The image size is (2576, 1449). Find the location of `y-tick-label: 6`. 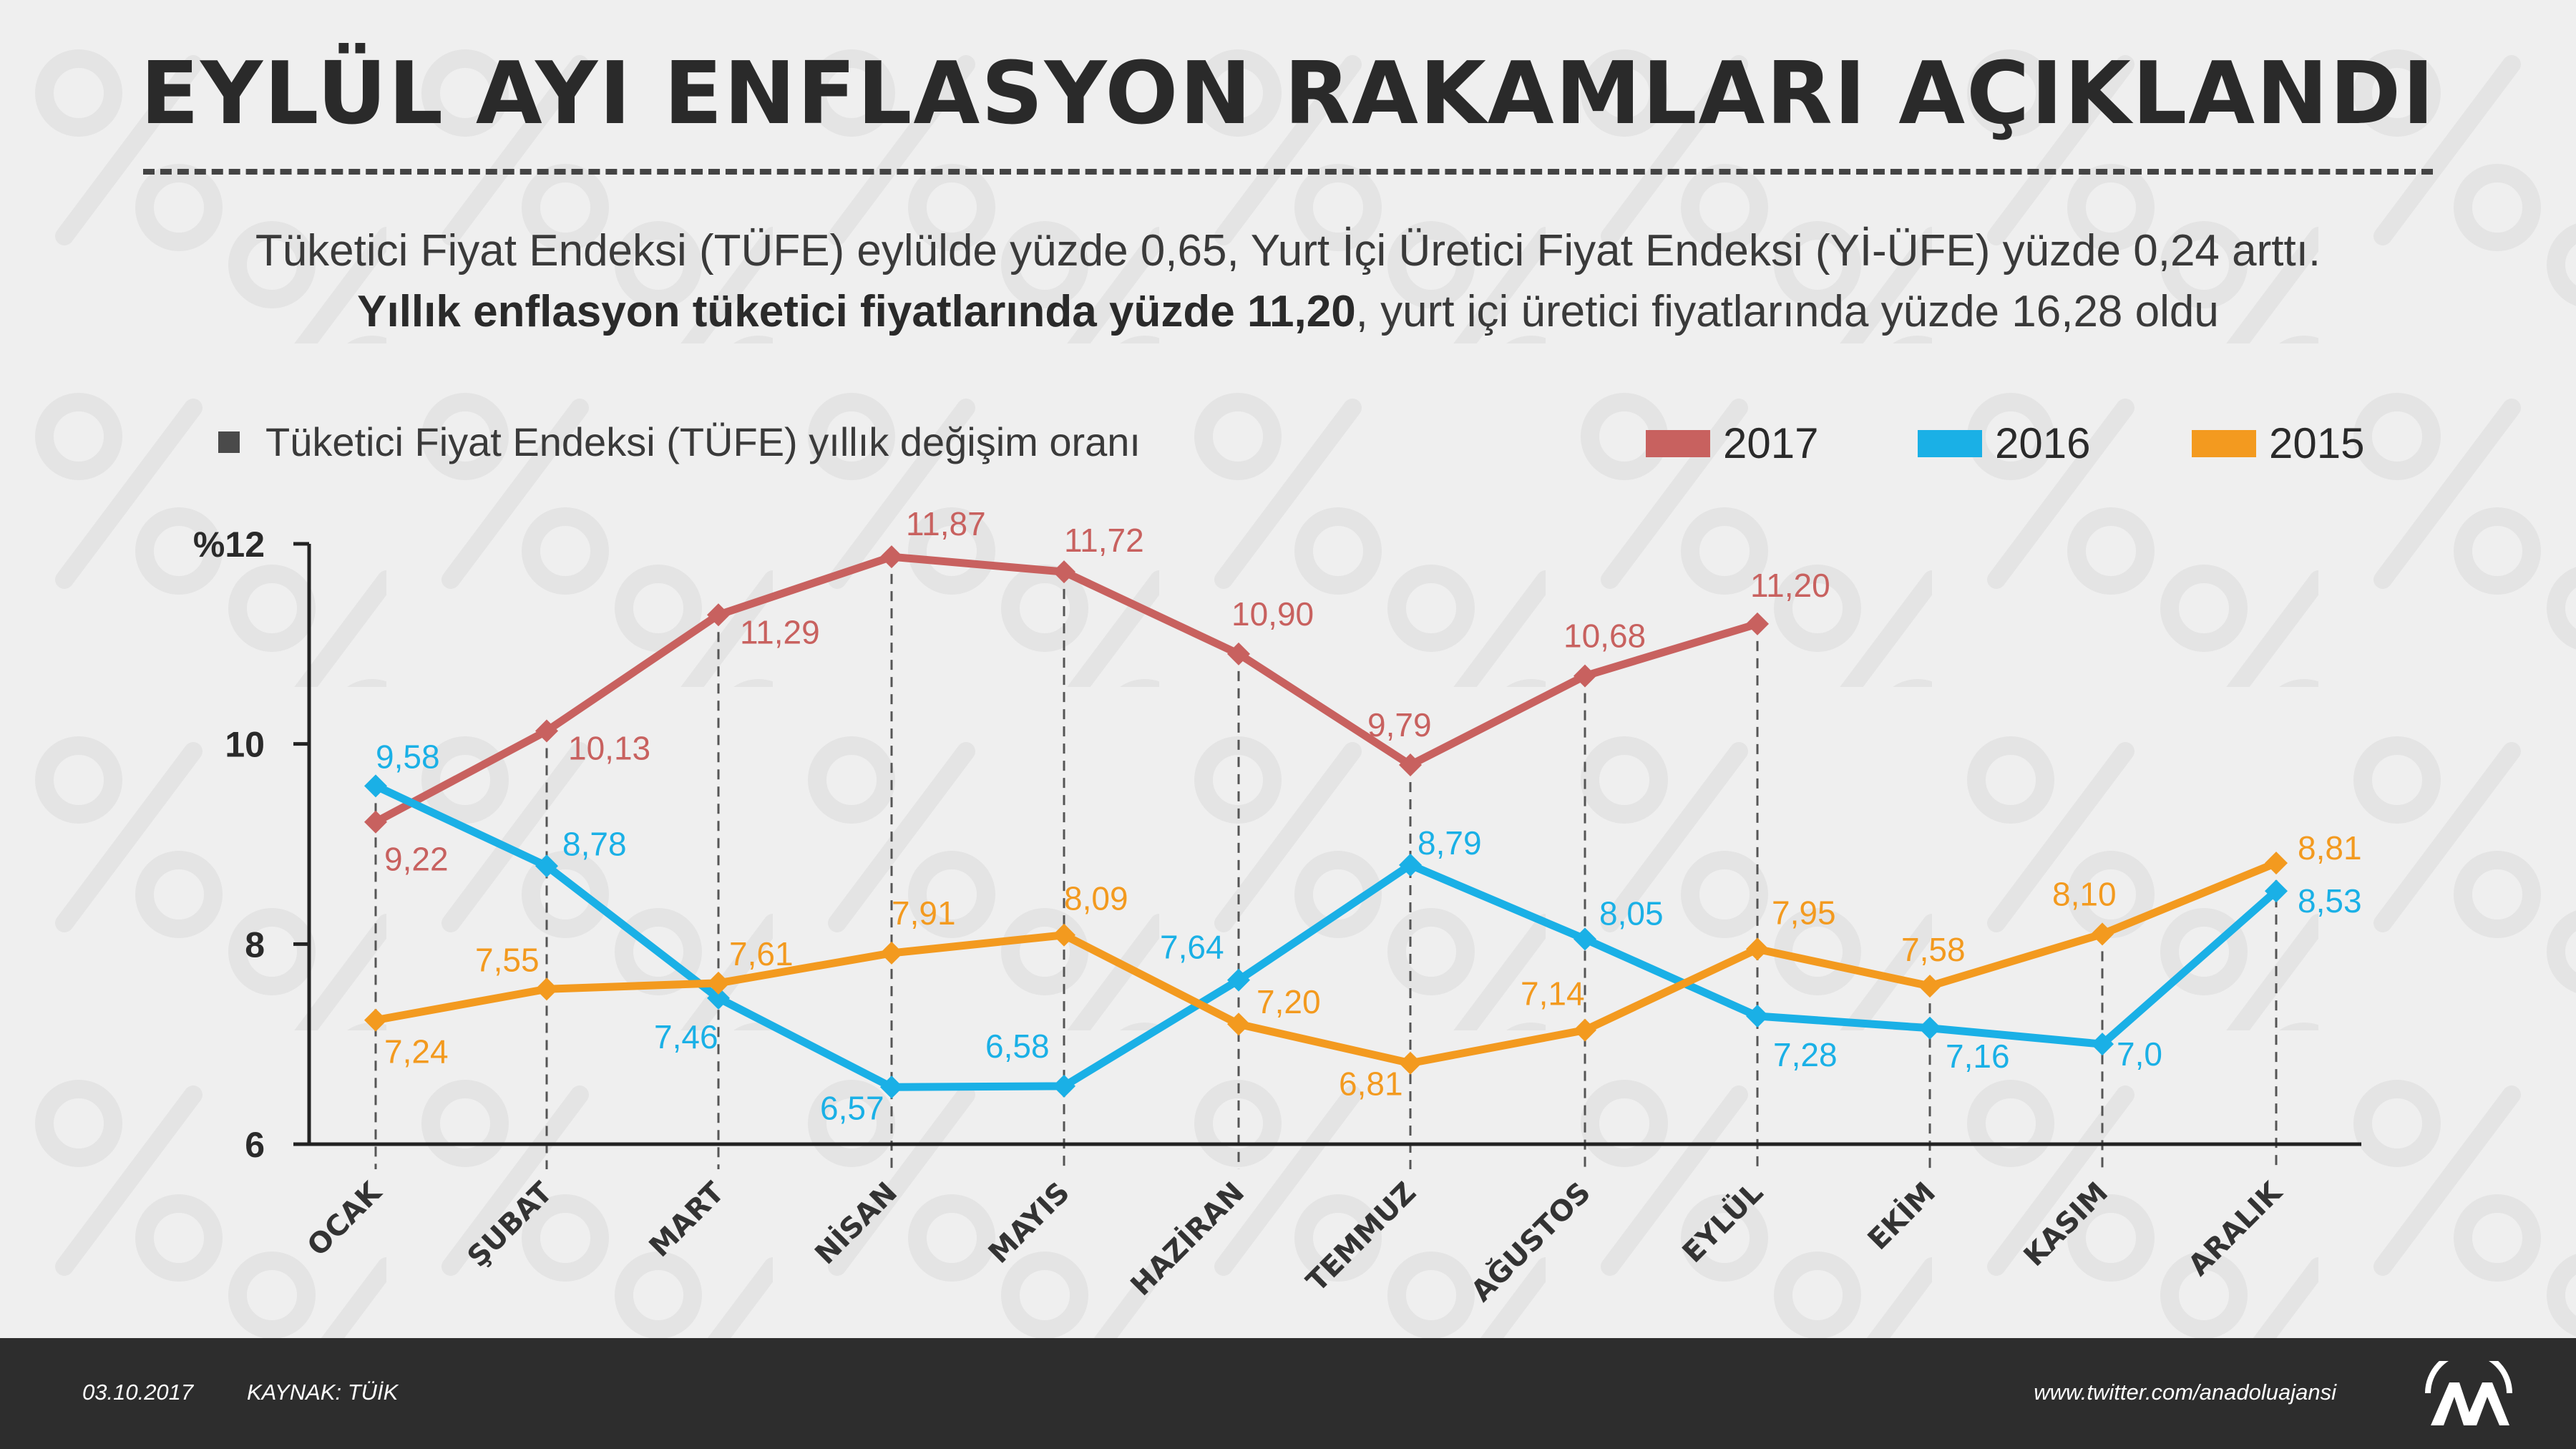

y-tick-label: 6 is located at coordinates (255, 1145).